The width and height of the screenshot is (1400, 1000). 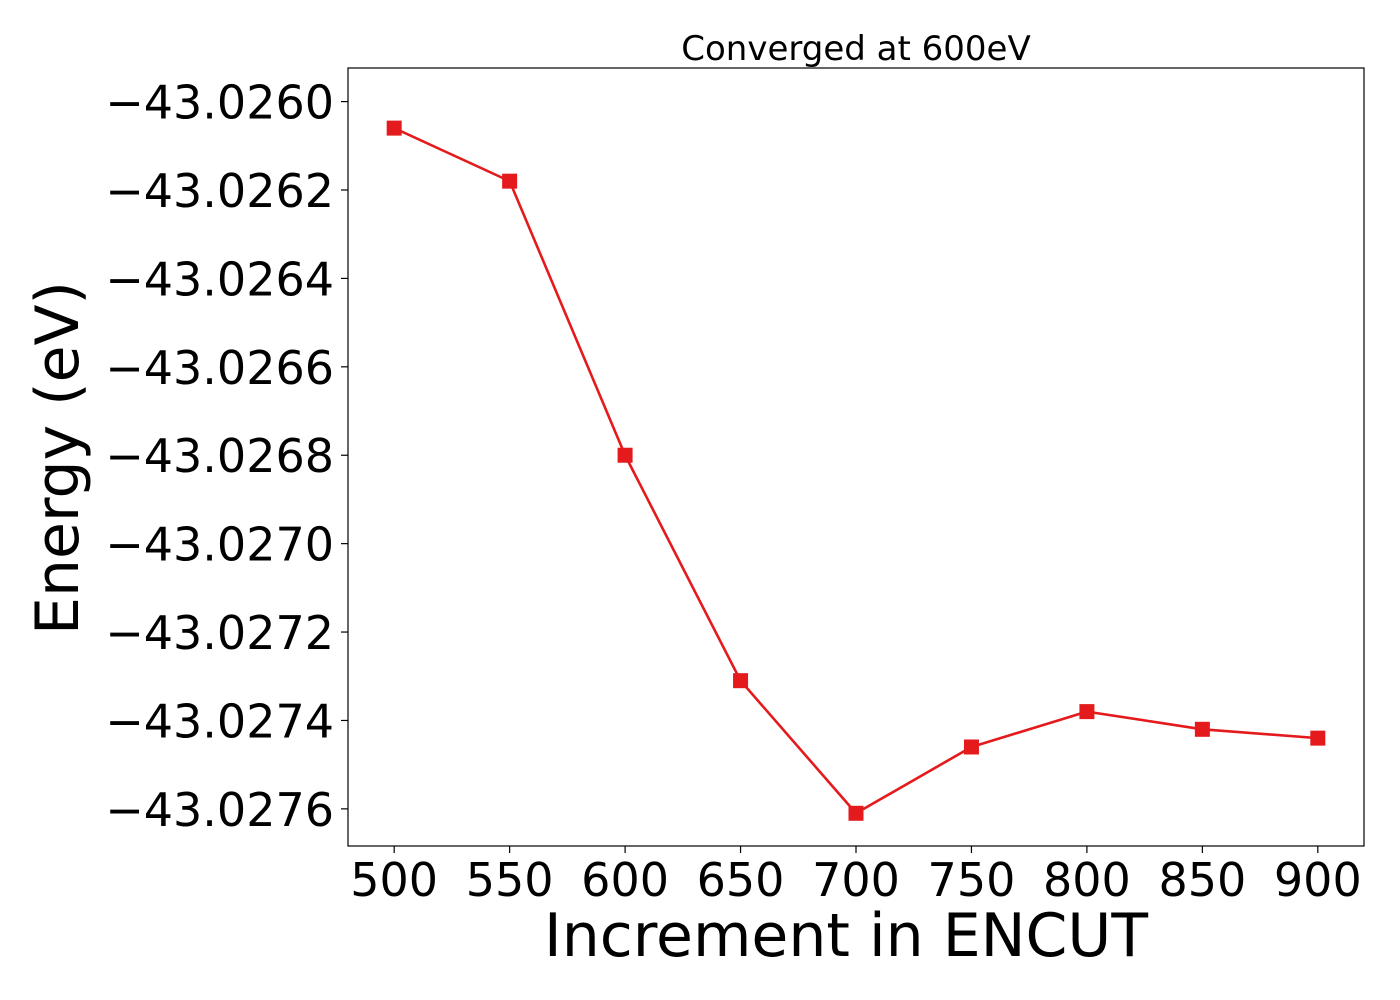 What do you see at coordinates (855, 49) in the screenshot?
I see `chart-title: Converged at 600eV` at bounding box center [855, 49].